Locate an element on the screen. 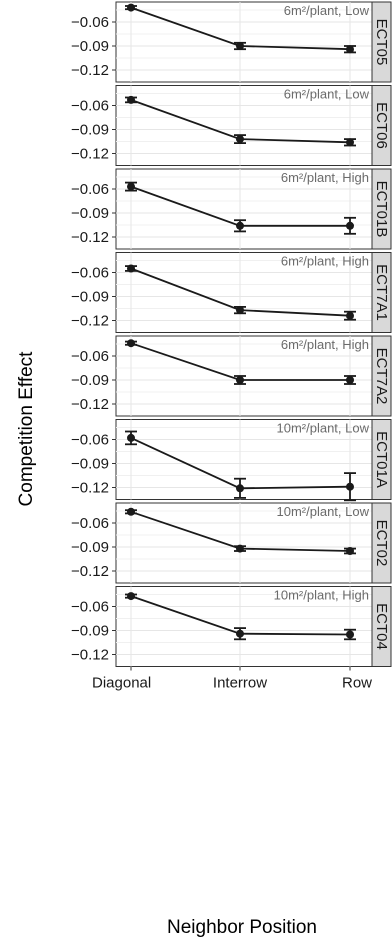 This screenshot has height=945, width=392. facet-label: ECT06 is located at coordinates (381, 125).